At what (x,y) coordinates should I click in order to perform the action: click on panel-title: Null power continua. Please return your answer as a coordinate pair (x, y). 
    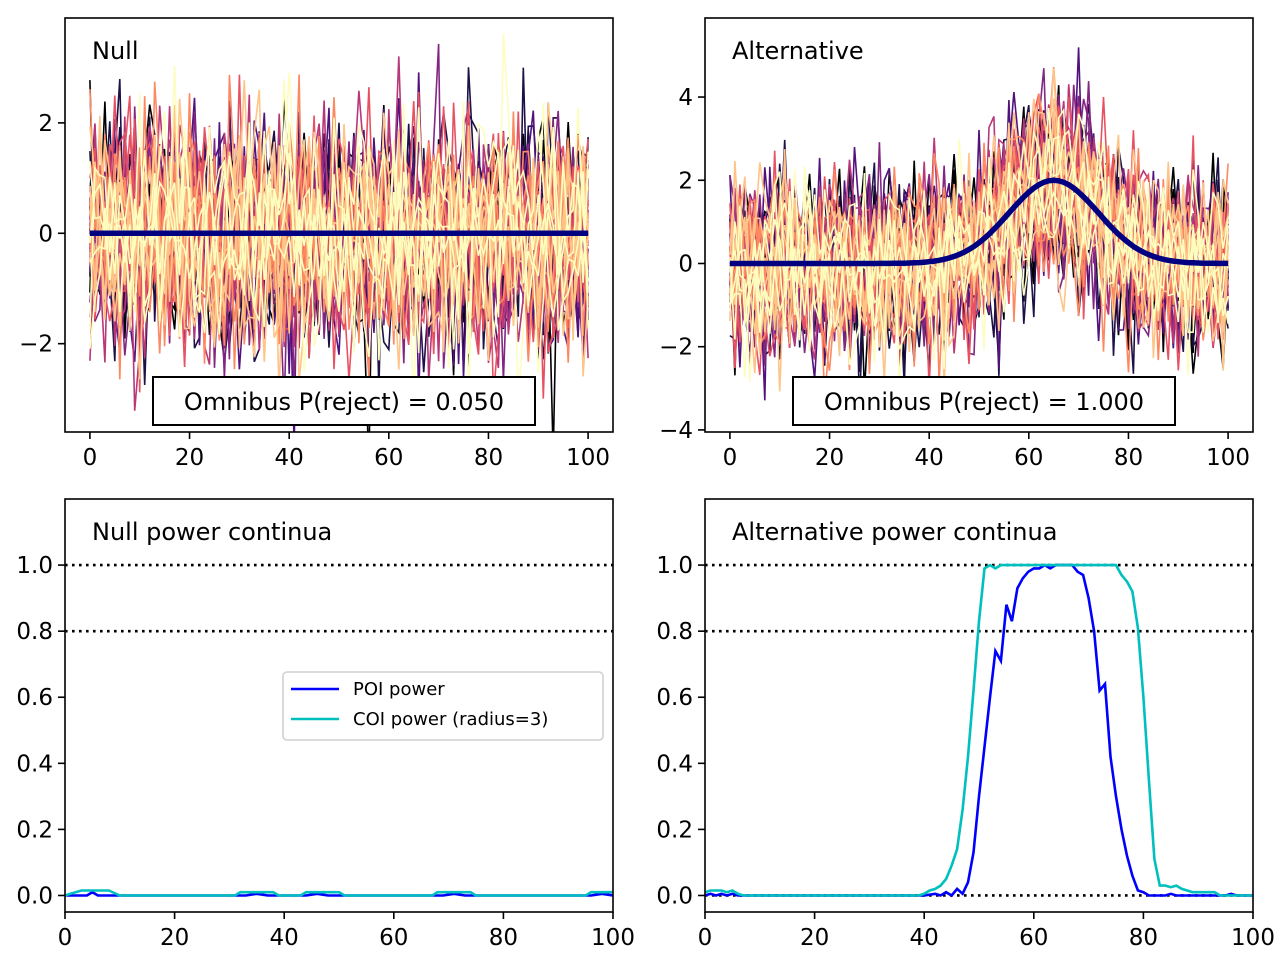
    Looking at the image, I should click on (212, 532).